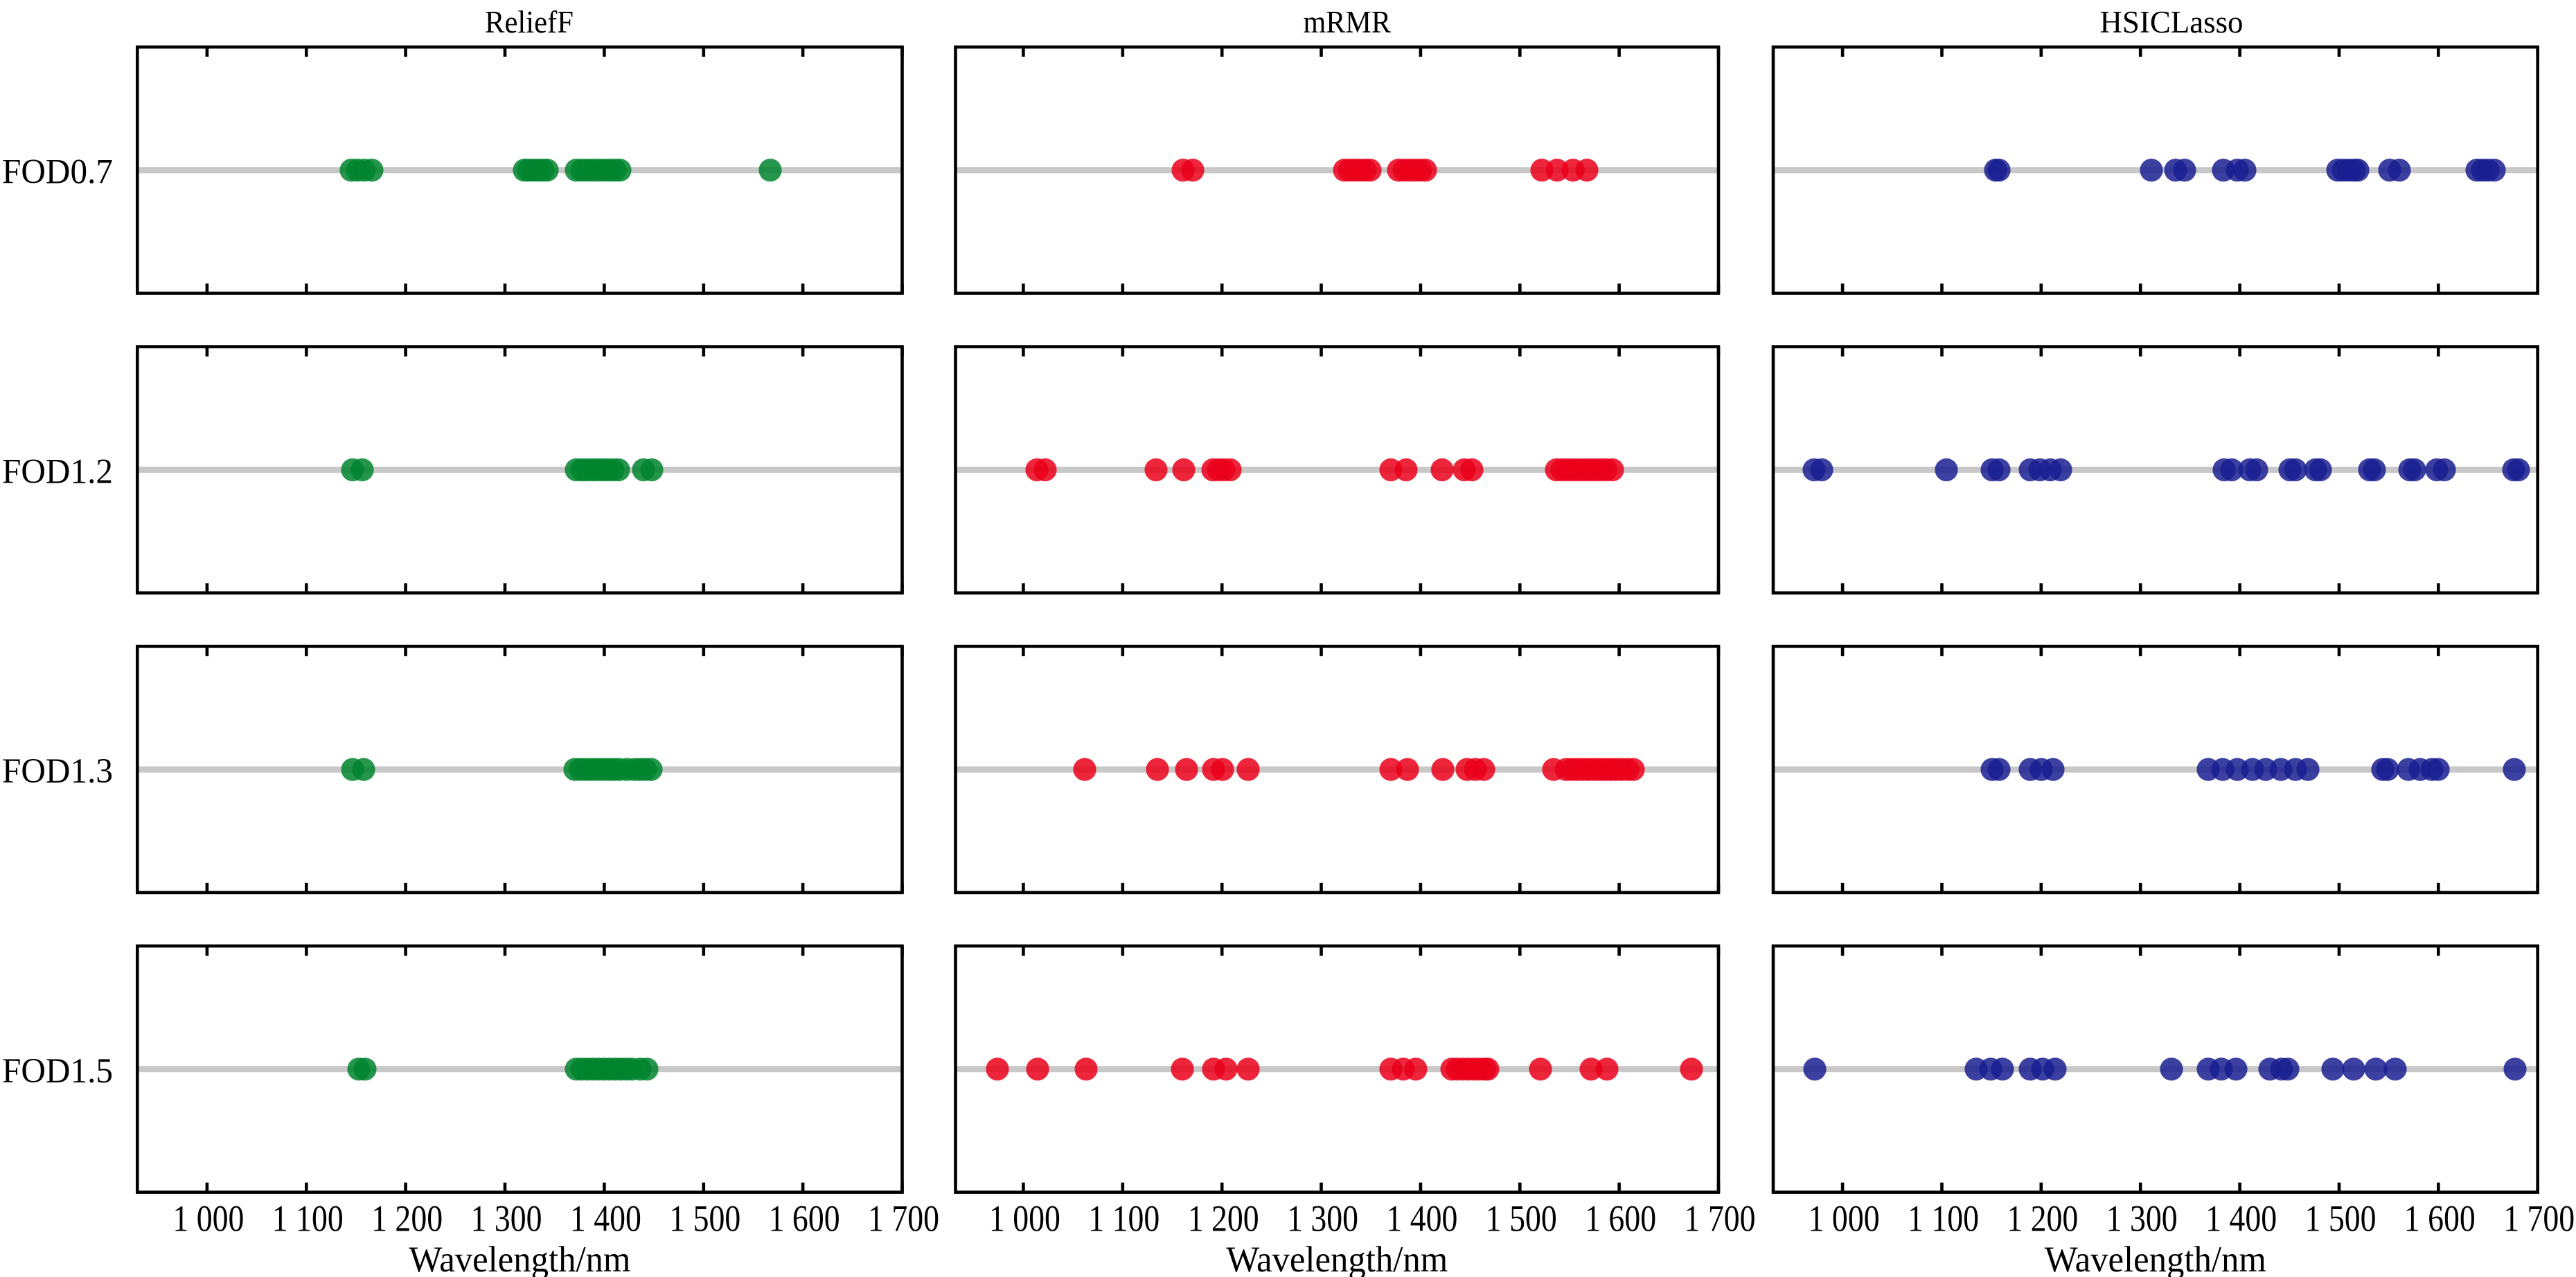 Image resolution: width=2576 pixels, height=1277 pixels. I want to click on svg-text: FOD1.5, so click(57, 1071).